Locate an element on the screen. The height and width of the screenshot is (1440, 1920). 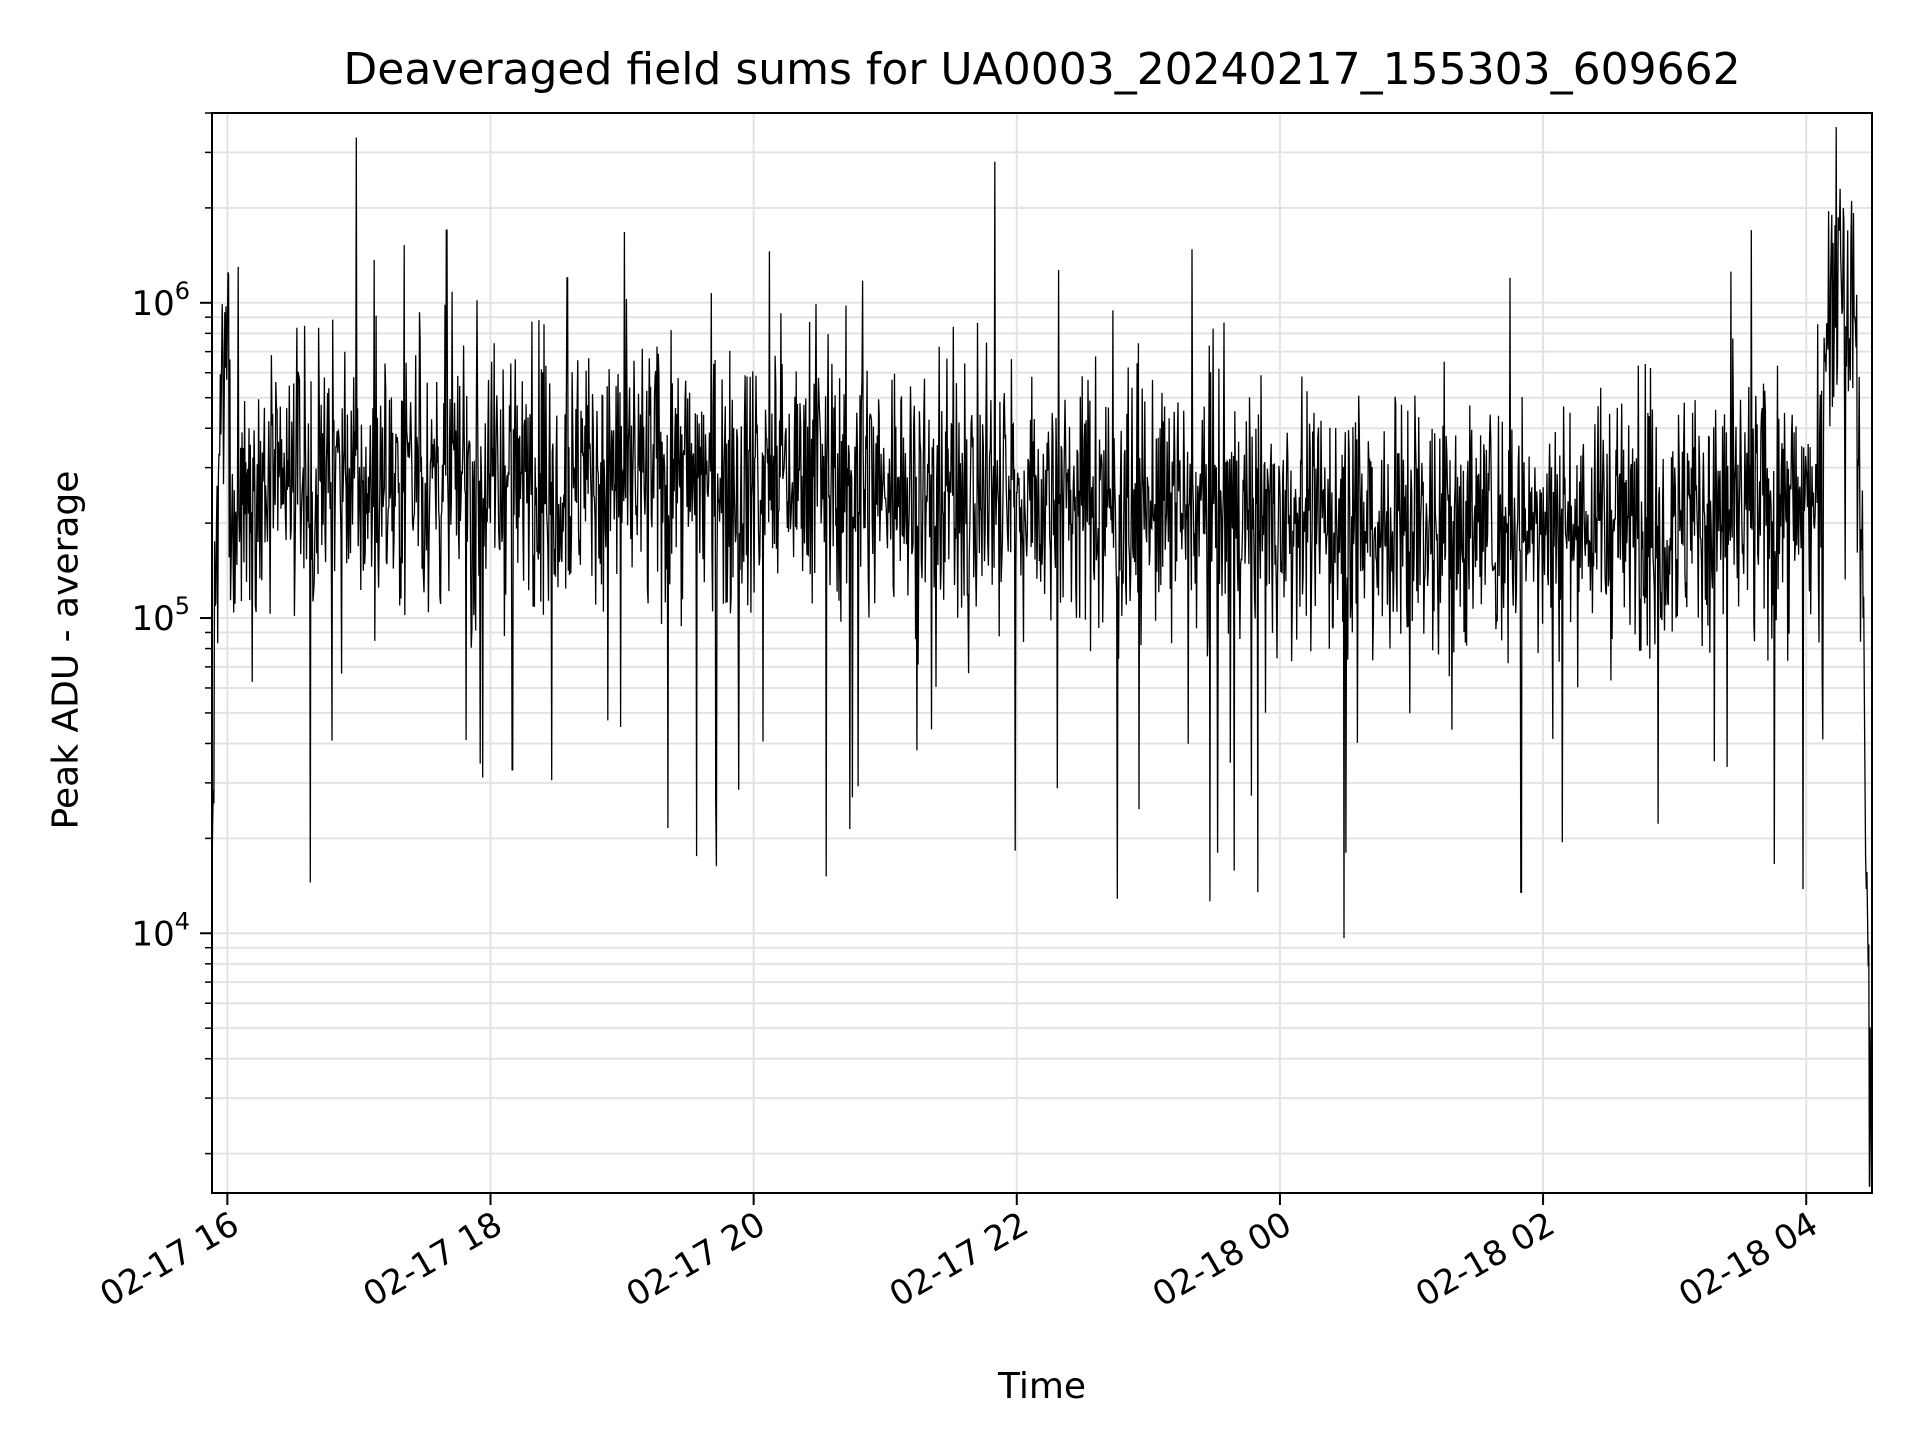
x-tick-label: 02-17 20 is located at coordinates (696, 1259).